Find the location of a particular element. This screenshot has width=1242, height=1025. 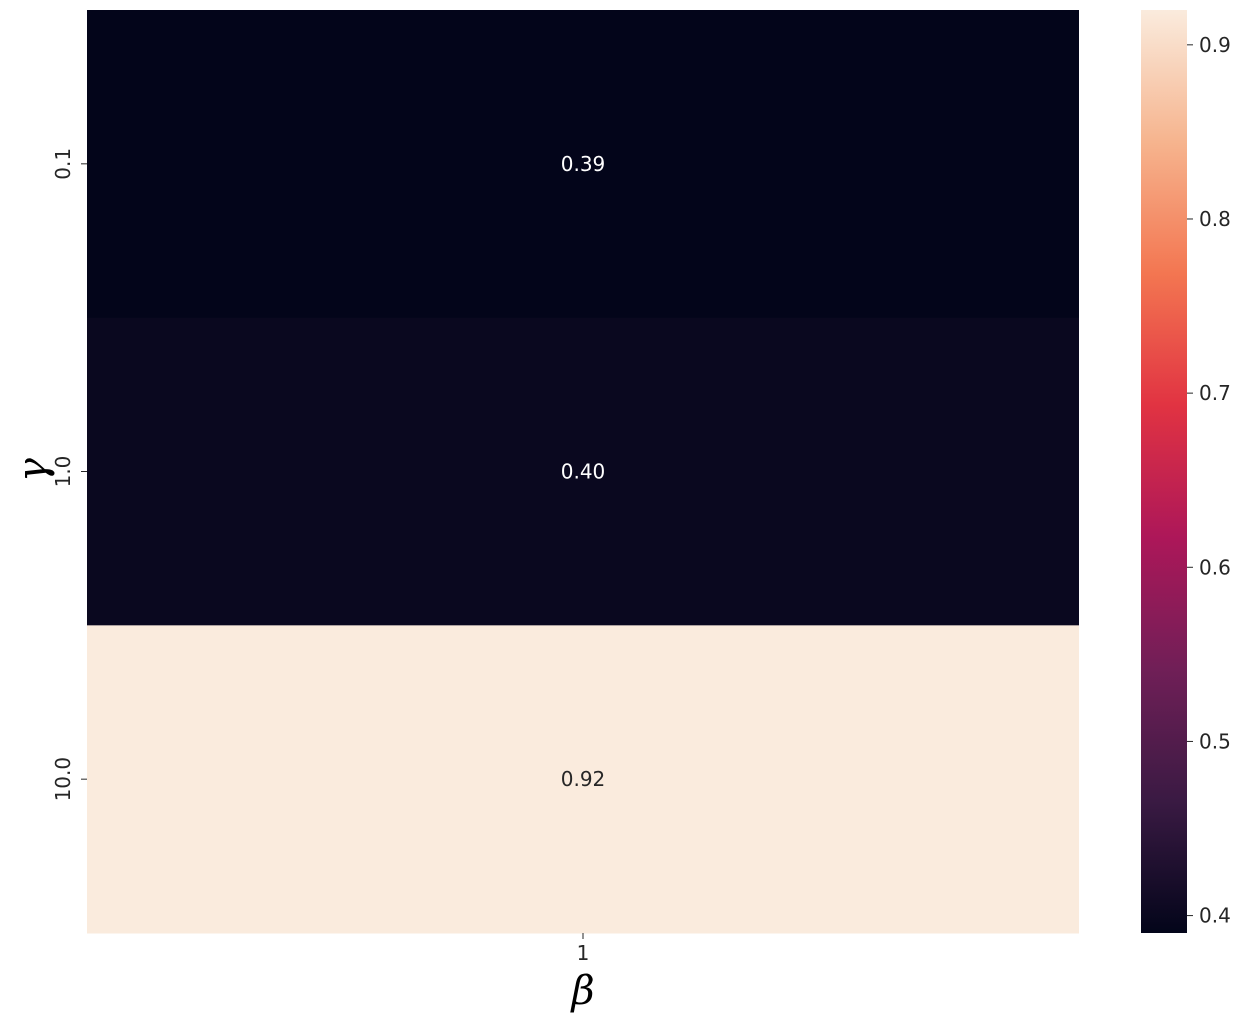

heatmap-cell-labels: 0.39 0.40 0.92 is located at coordinates (583, 471).